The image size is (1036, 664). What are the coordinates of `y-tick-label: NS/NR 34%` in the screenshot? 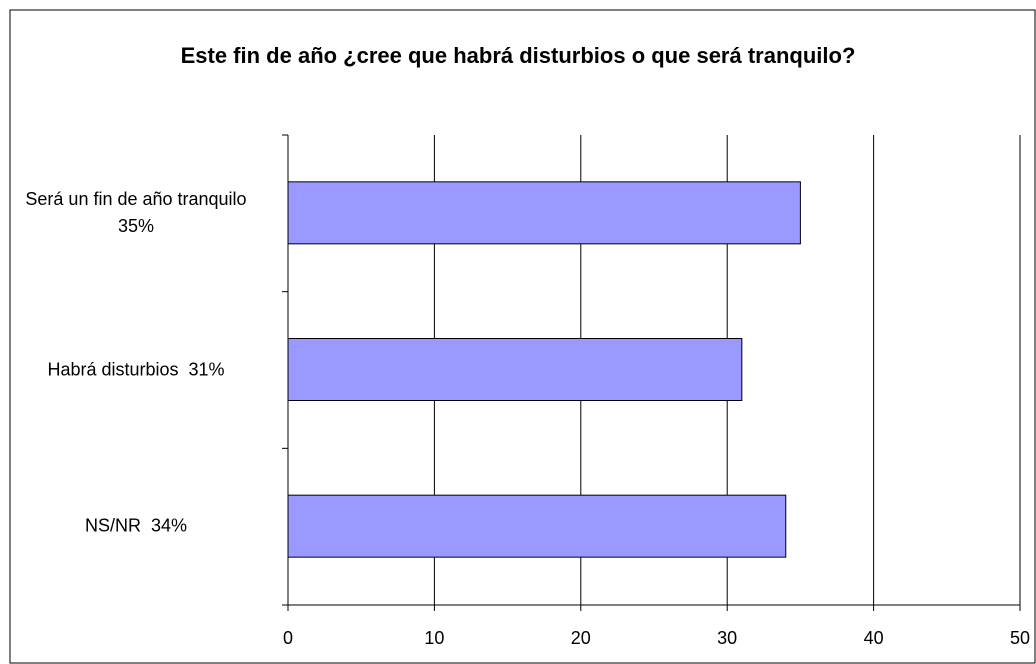 It's located at (136, 525).